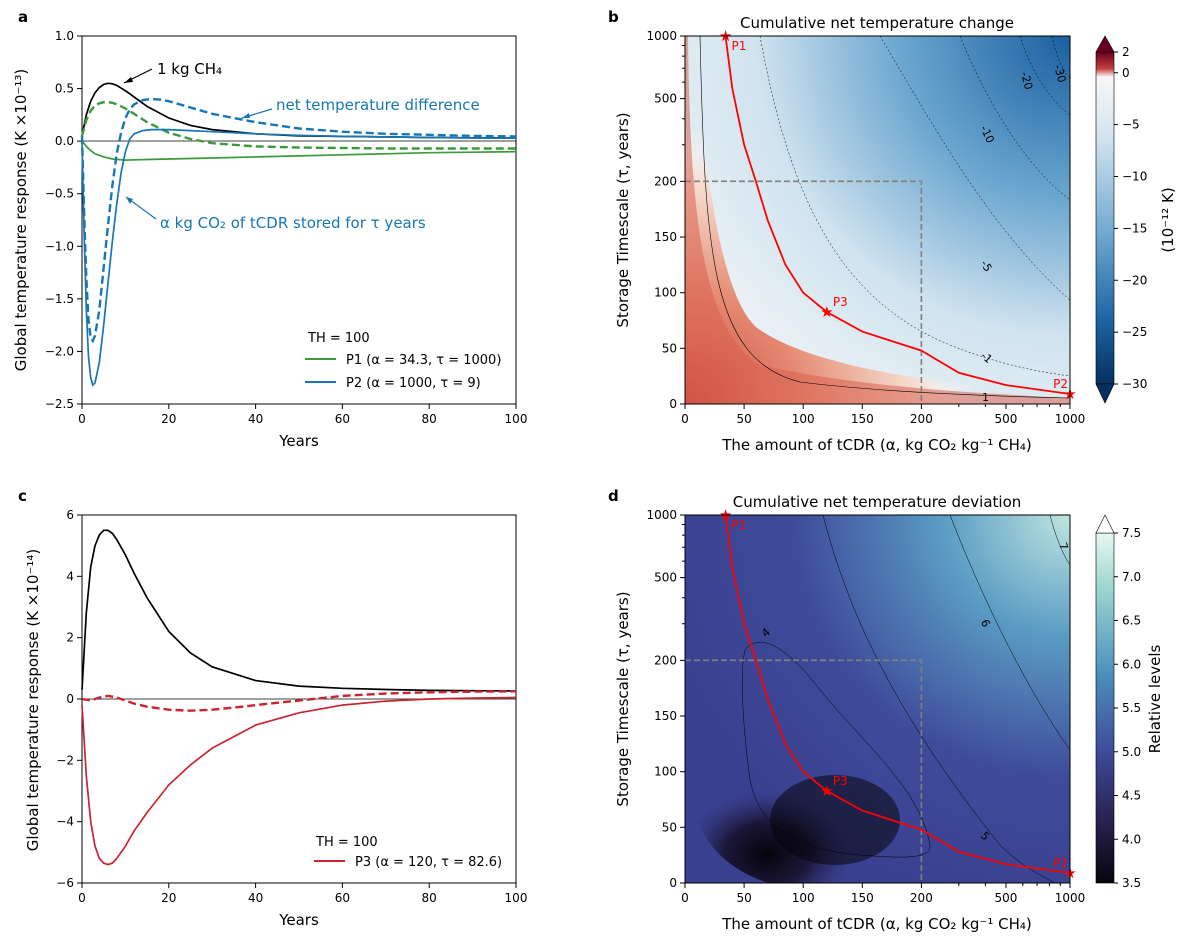 The height and width of the screenshot is (945, 1189). Describe the element at coordinates (1026, 80) in the screenshot. I see `contour-label: -20` at that location.